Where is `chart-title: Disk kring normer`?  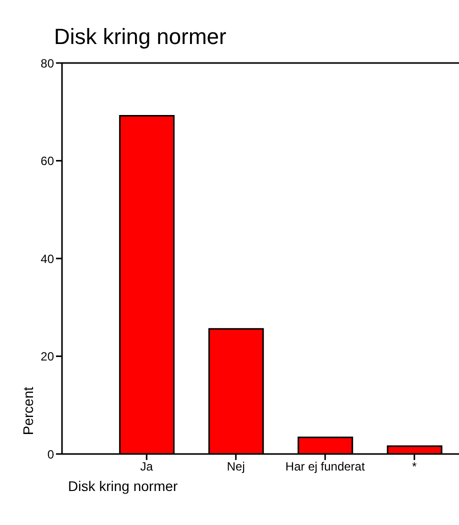 chart-title: Disk kring normer is located at coordinates (140, 37).